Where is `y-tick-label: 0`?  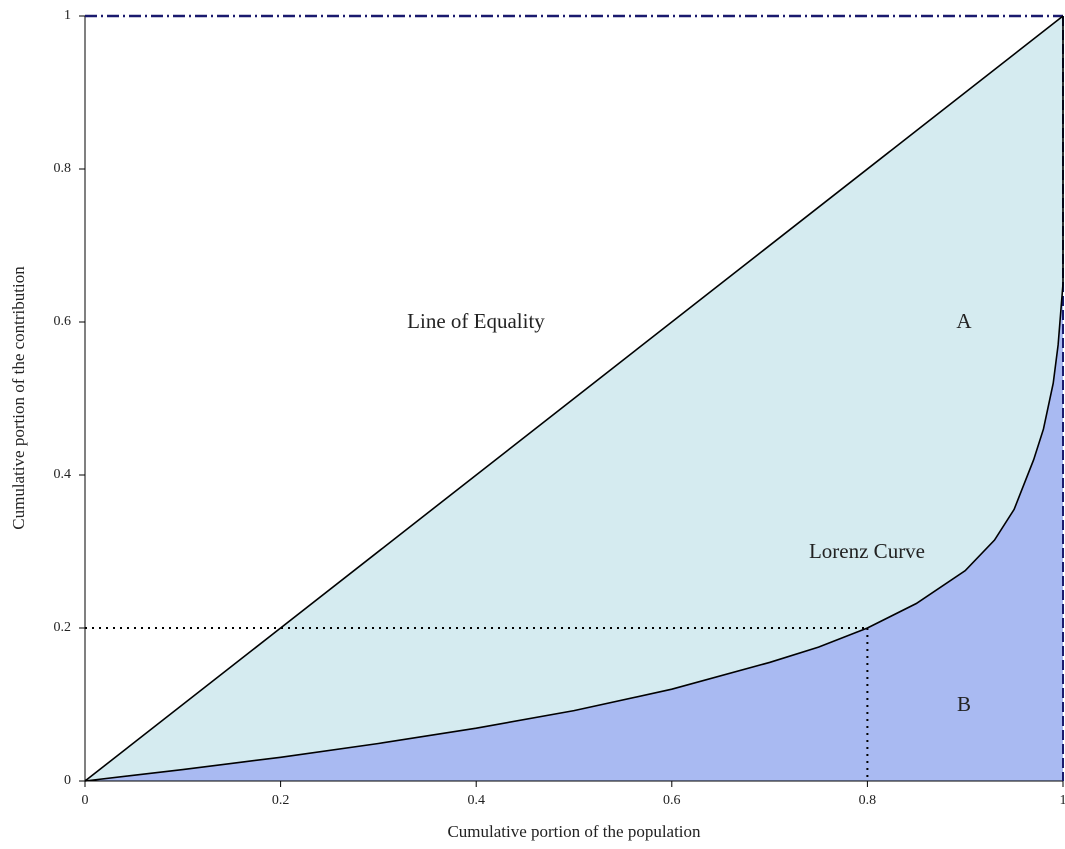 y-tick-label: 0 is located at coordinates (67, 780).